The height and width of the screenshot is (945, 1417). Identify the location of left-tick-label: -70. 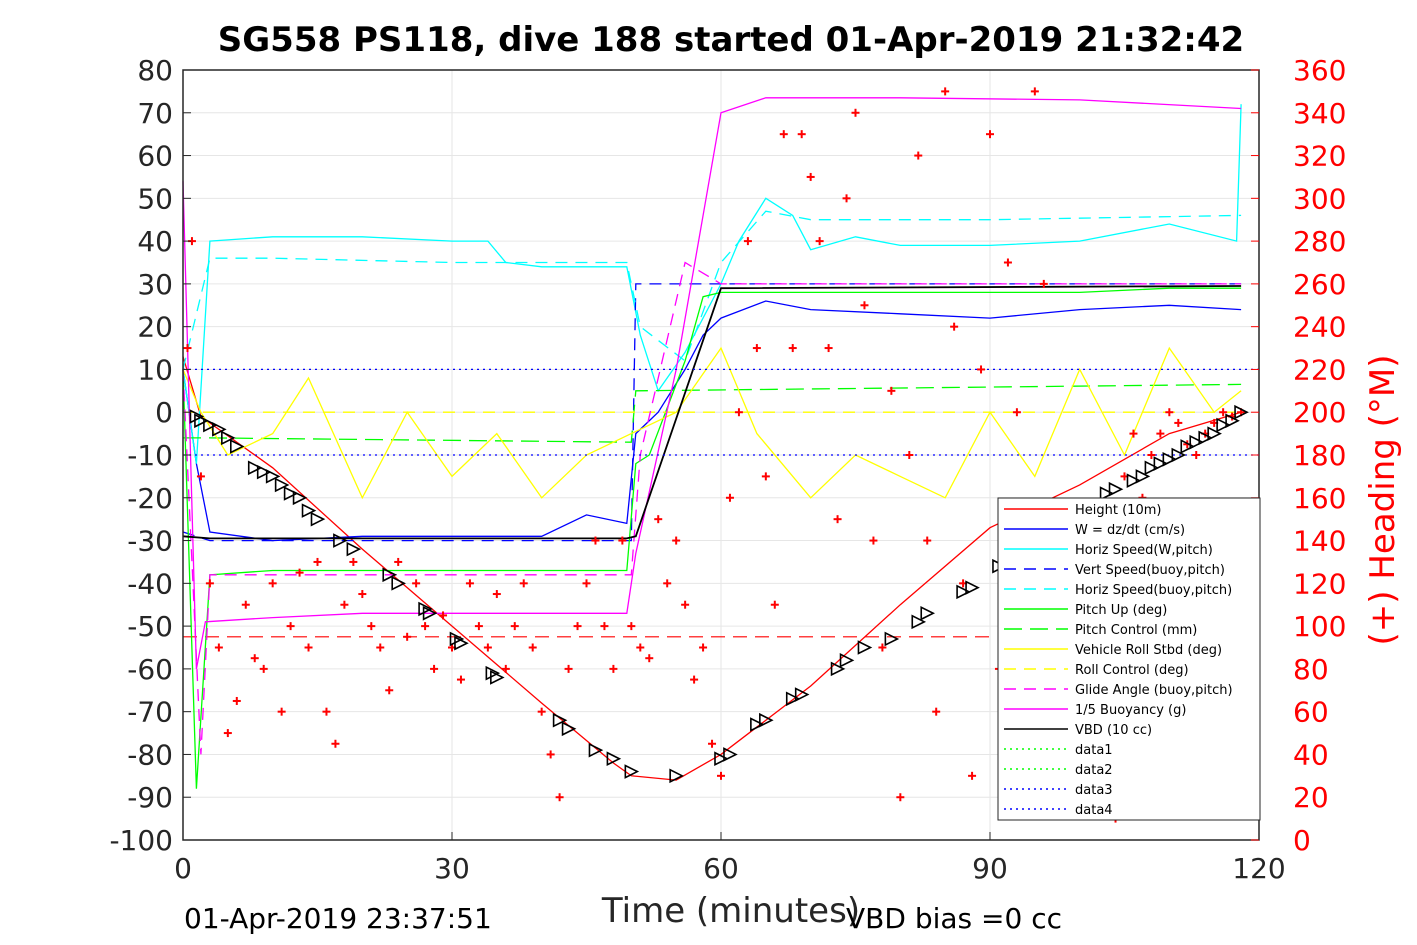
(150, 712).